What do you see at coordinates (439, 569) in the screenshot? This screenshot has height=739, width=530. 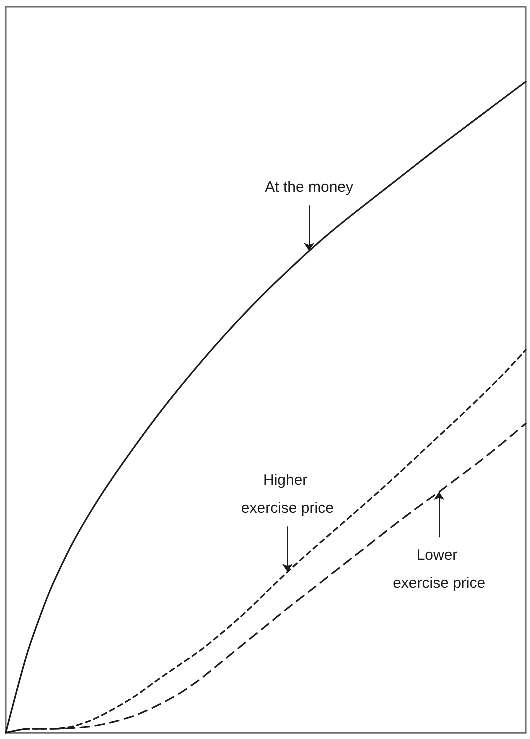 I see `series-label: Lower exercise price` at bounding box center [439, 569].